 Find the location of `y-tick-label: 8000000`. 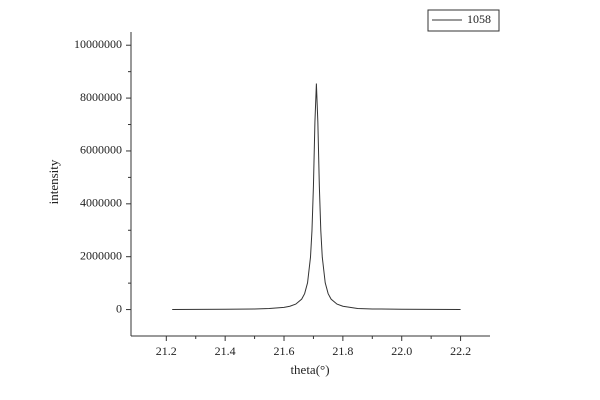

y-tick-label: 8000000 is located at coordinates (101, 97).